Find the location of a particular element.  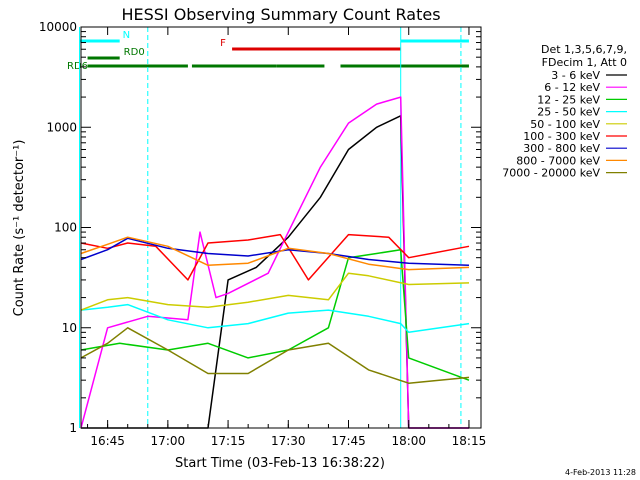

x-tick-label: 18:00 is located at coordinates (408, 441).